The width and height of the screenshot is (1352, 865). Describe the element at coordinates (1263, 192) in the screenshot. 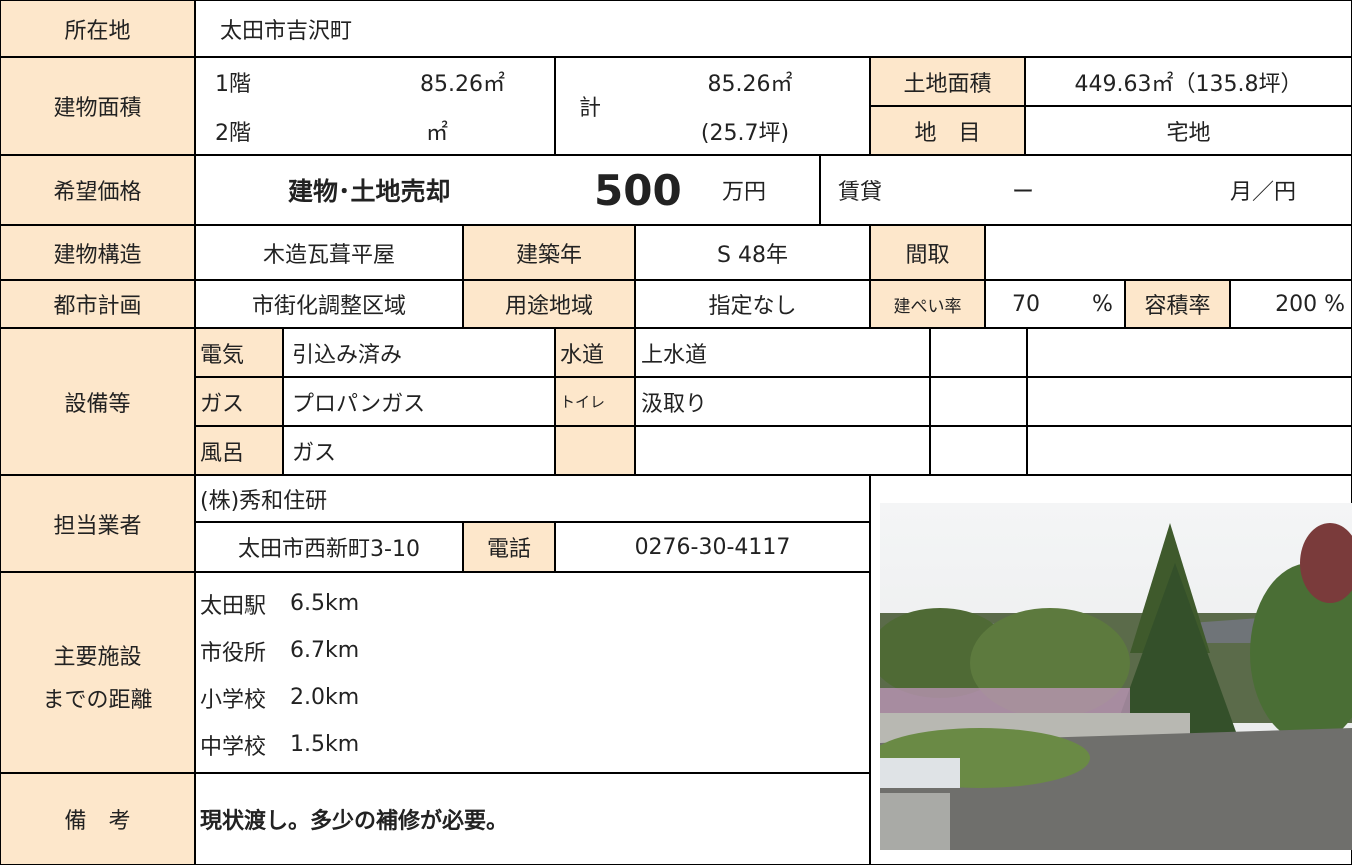

I see `cell-text: 月／円` at that location.